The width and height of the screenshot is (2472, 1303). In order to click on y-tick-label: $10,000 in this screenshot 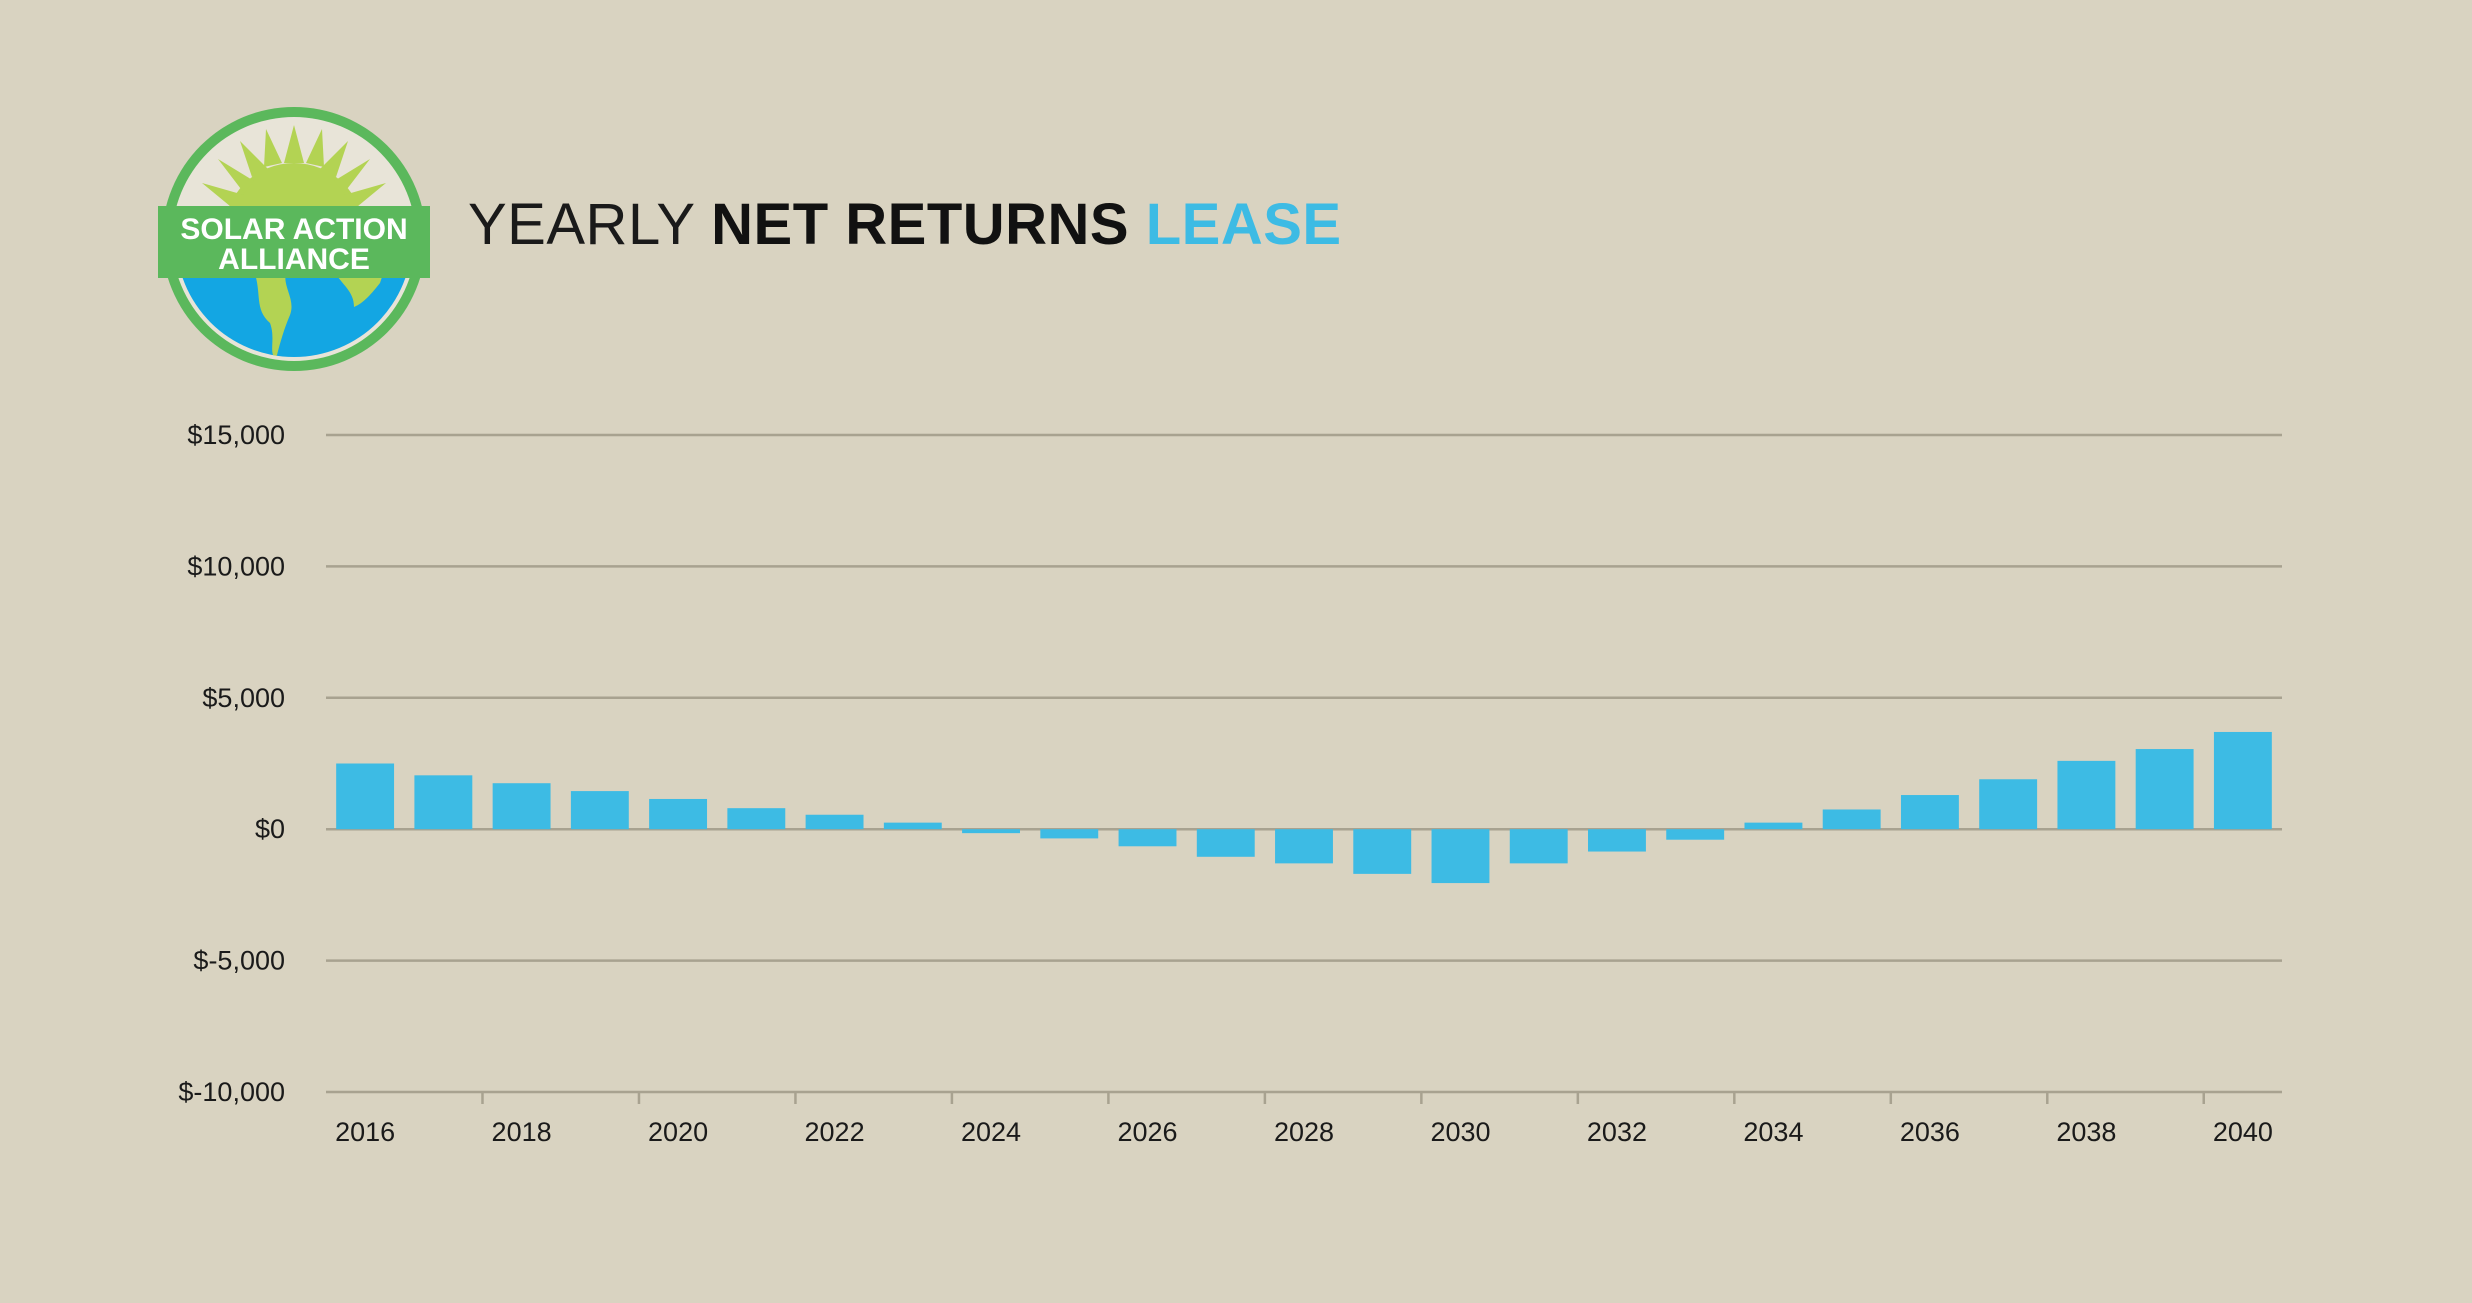, I will do `click(236, 566)`.